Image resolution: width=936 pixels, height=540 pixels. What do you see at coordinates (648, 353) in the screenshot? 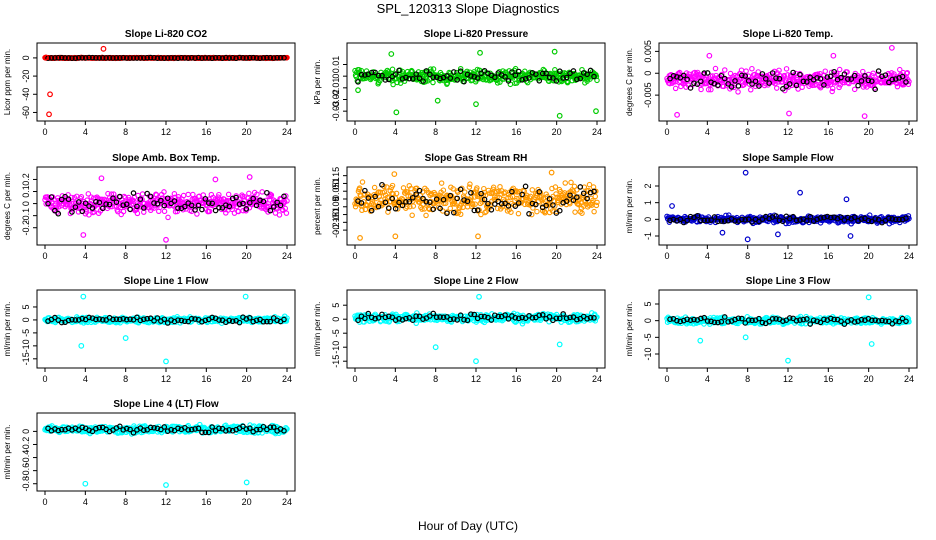
I see `y-tick-label: -10` at bounding box center [648, 353].